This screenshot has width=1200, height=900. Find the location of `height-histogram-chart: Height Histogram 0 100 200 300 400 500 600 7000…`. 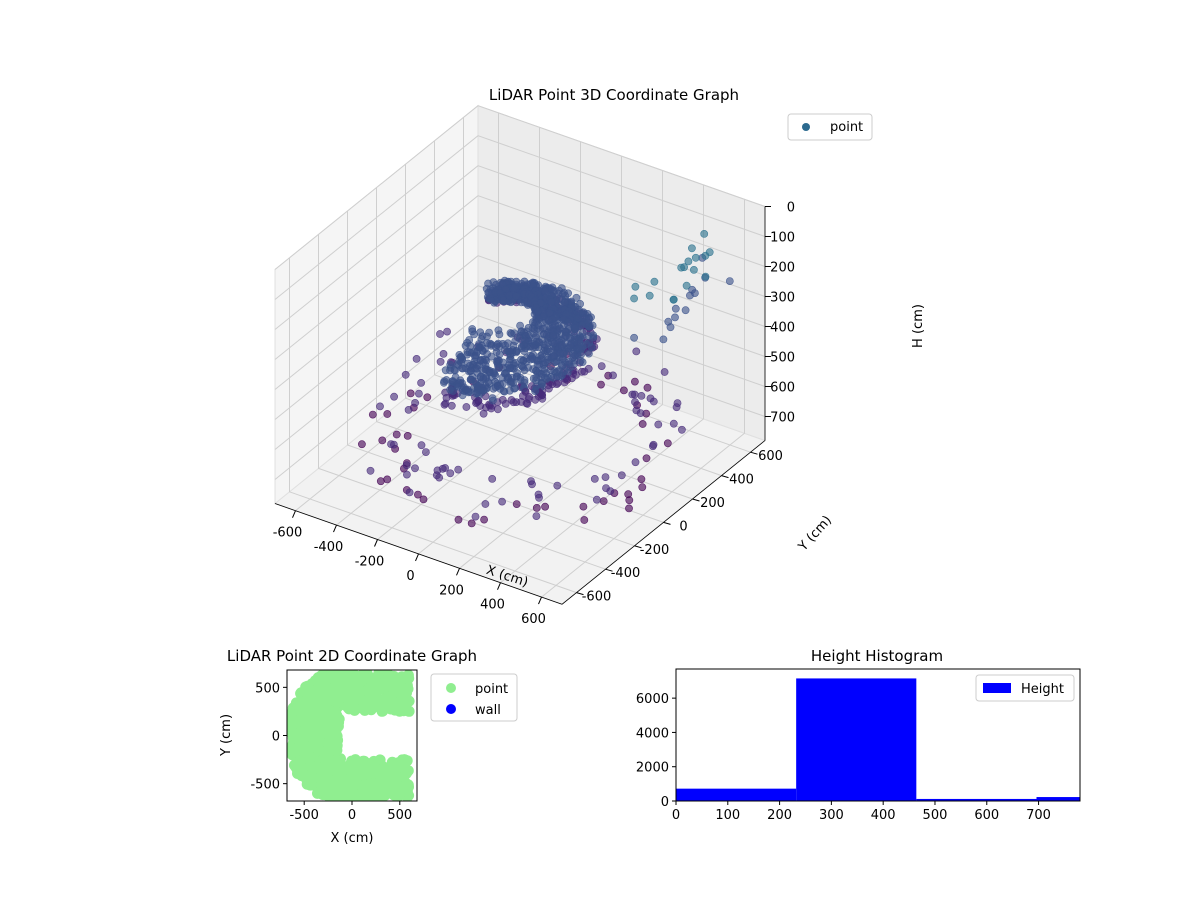

height-histogram-chart: Height Histogram 0 100 200 300 400 500 600 7000… is located at coordinates (858, 735).